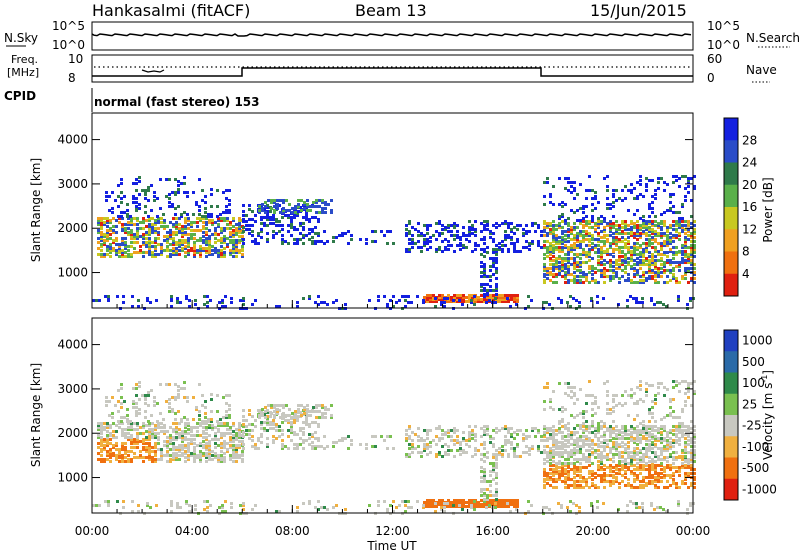 The image size is (800, 554). I want to click on date-title: 15/Jun/2015, so click(638, 10).